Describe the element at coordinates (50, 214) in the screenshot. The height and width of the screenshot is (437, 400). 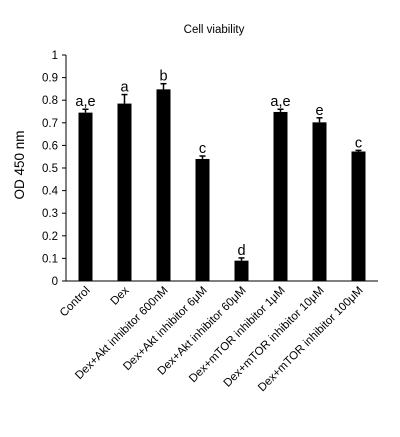
I see `y-tick-label: 0.3` at that location.